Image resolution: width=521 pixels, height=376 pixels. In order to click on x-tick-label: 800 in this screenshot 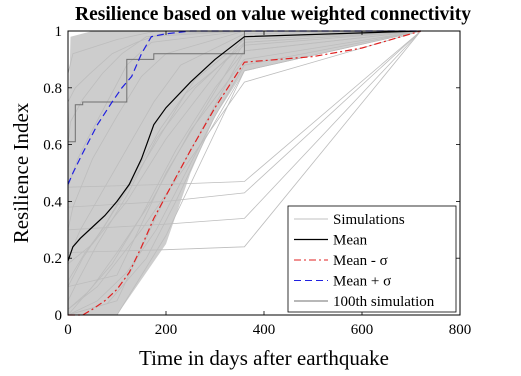, I will do `click(460, 330)`.